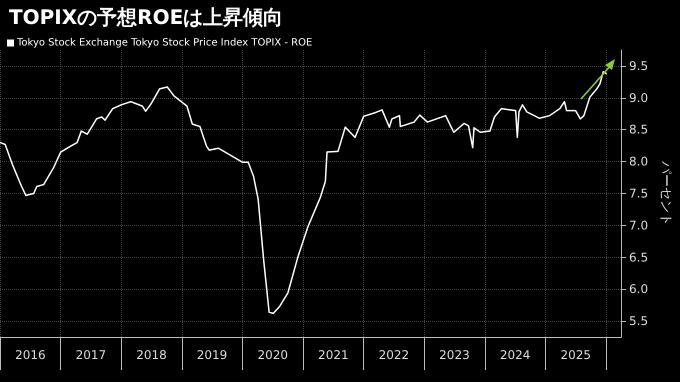  I want to click on x-tick-label: 2017, so click(91, 355).